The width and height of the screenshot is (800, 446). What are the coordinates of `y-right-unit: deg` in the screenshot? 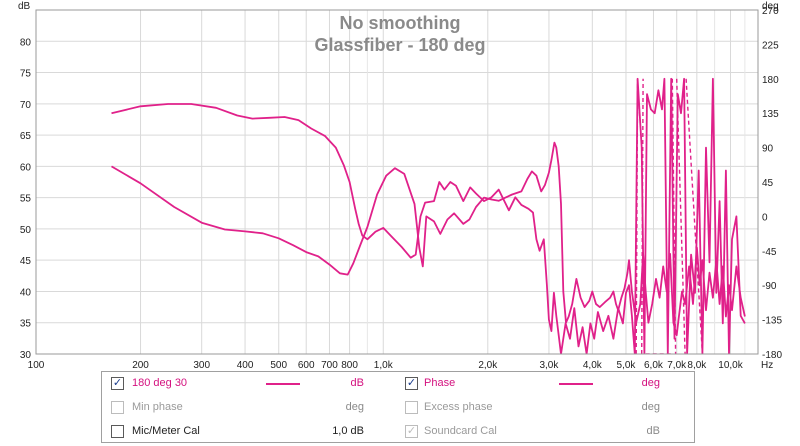 It's located at (770, 6).